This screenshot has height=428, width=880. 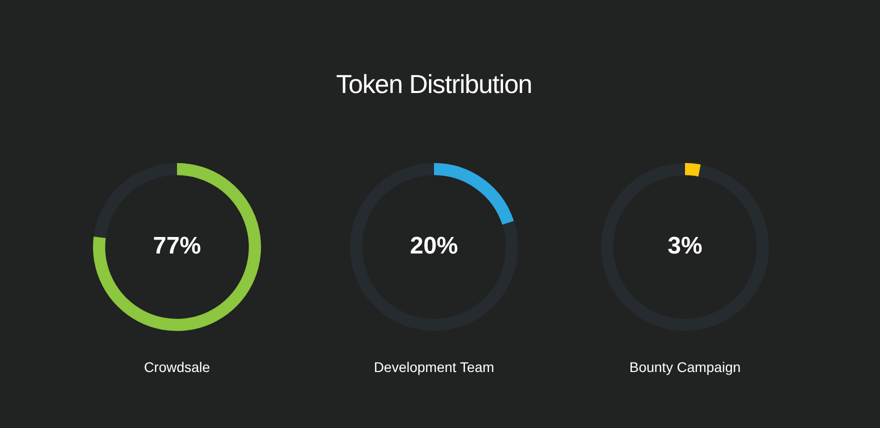 What do you see at coordinates (177, 366) in the screenshot?
I see `text: Crowdsale` at bounding box center [177, 366].